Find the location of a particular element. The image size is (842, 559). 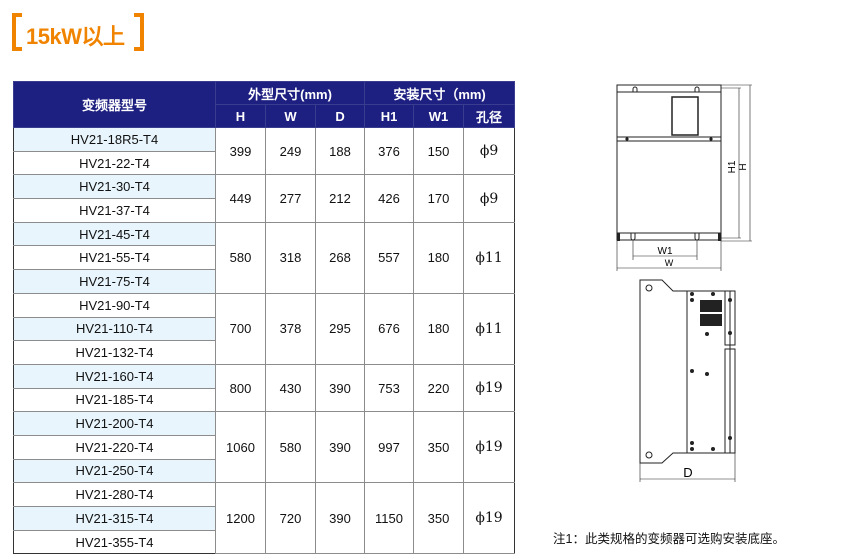

col-h: H is located at coordinates (240, 116).